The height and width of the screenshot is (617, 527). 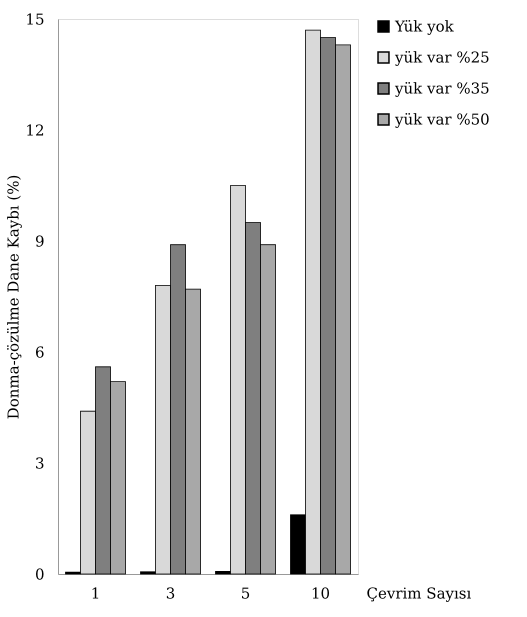 What do you see at coordinates (13, 297) in the screenshot?
I see `y-axis-title: Donma-çözülme Dane Kaybı (%)` at bounding box center [13, 297].